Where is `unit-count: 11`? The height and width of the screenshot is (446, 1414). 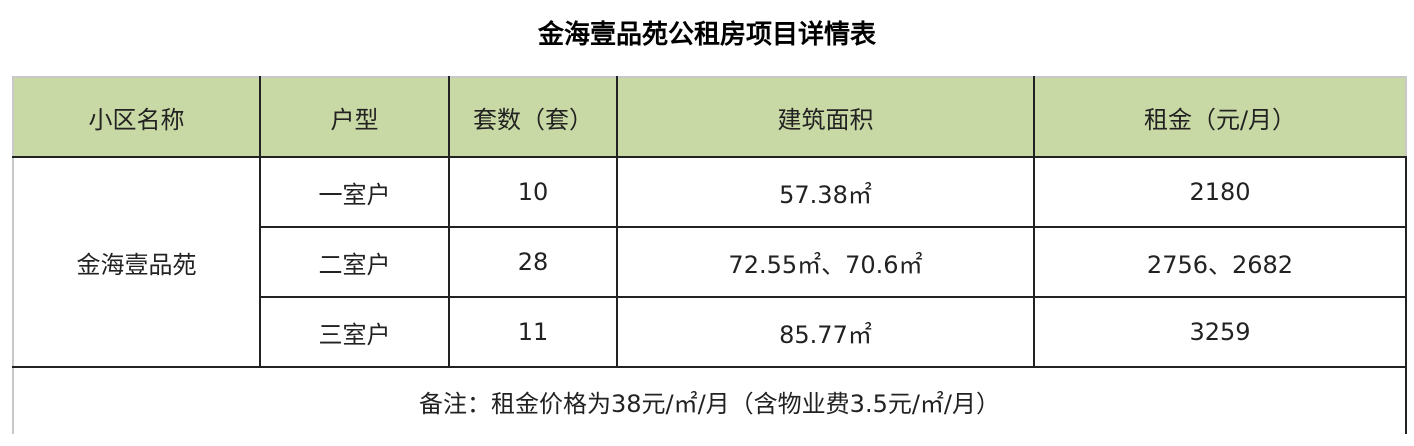
unit-count: 11 is located at coordinates (533, 332).